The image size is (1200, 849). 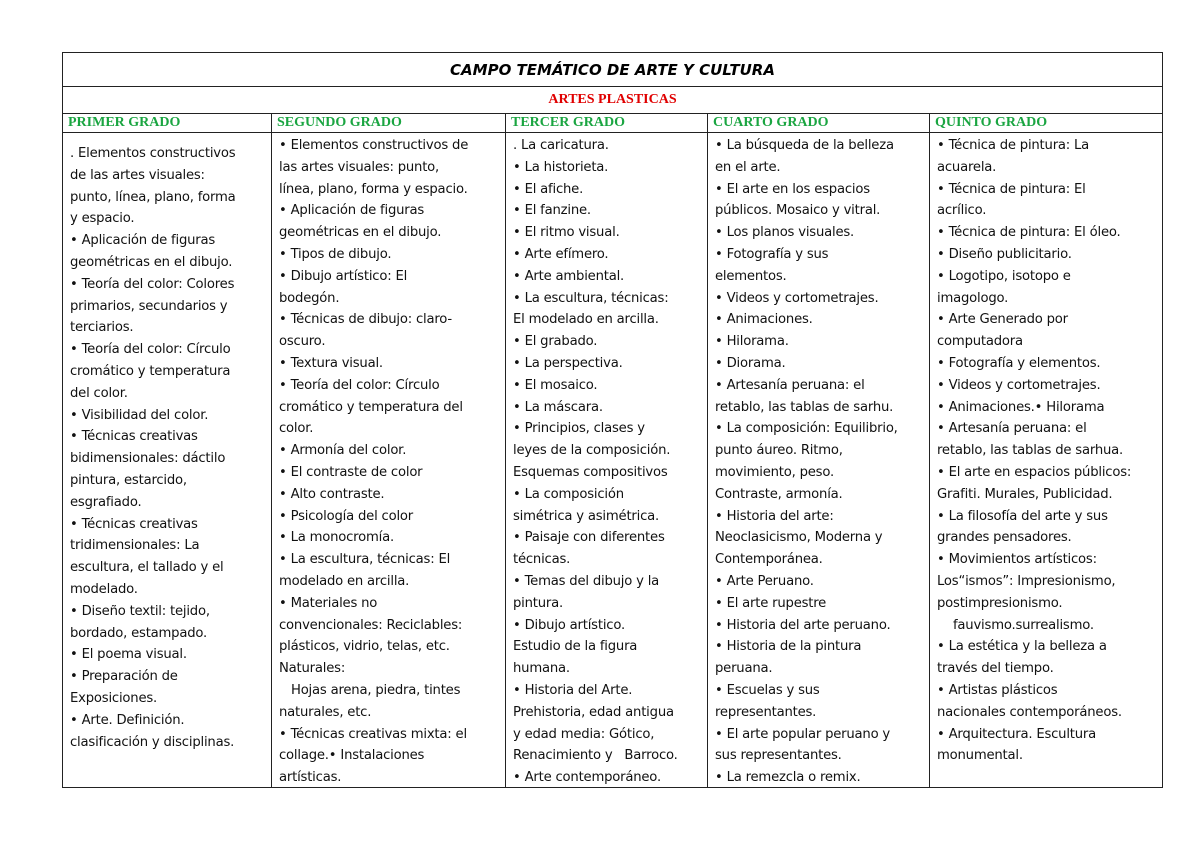 What do you see at coordinates (364, 647) in the screenshot?
I see `content-line: plásticos, vidrio, telas, etc.` at bounding box center [364, 647].